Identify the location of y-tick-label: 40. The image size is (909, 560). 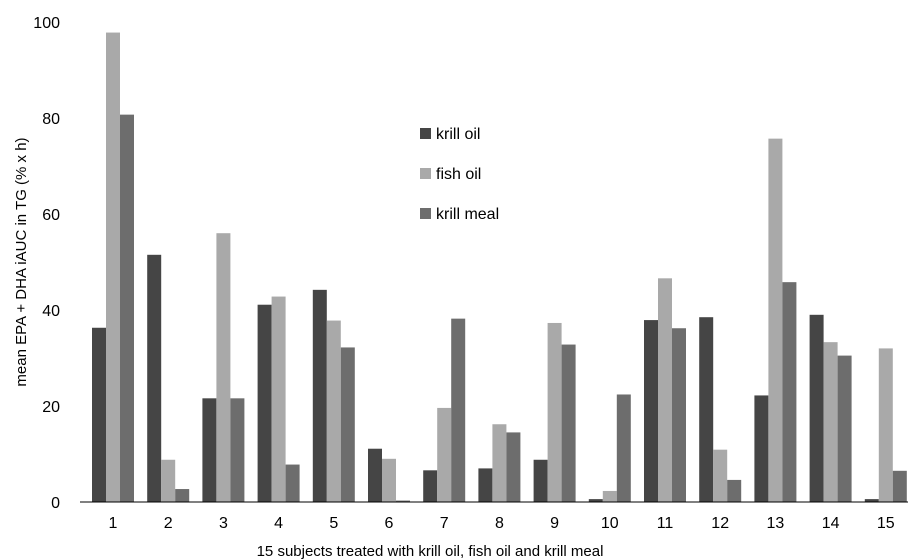
(51, 311).